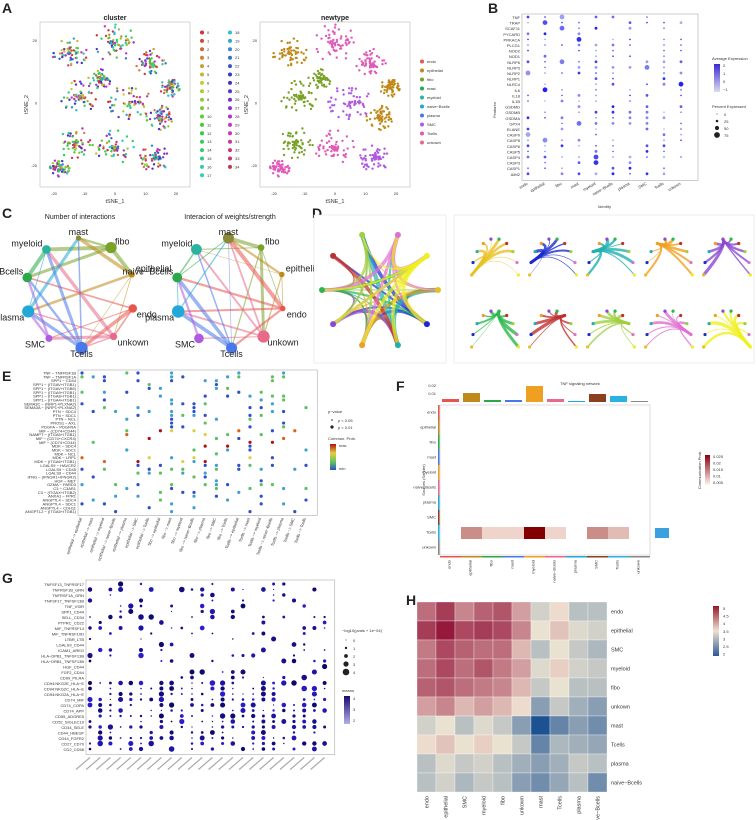 The image size is (756, 820). I want to click on newtype-legend-dot, so click(422, 97).